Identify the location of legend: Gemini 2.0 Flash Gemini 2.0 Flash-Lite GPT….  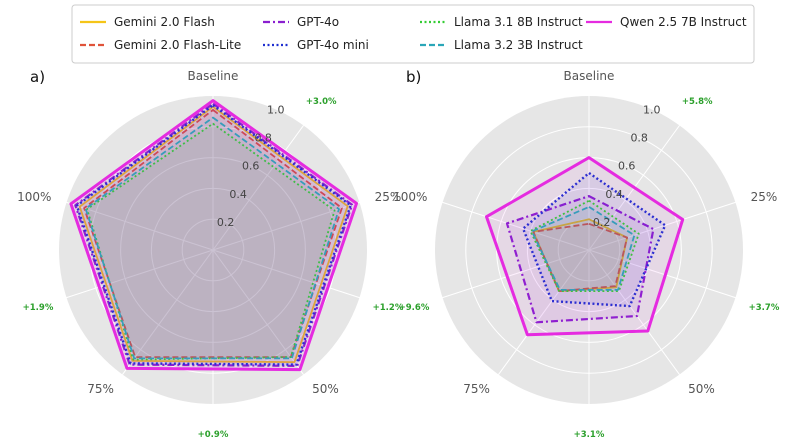
(413, 34).